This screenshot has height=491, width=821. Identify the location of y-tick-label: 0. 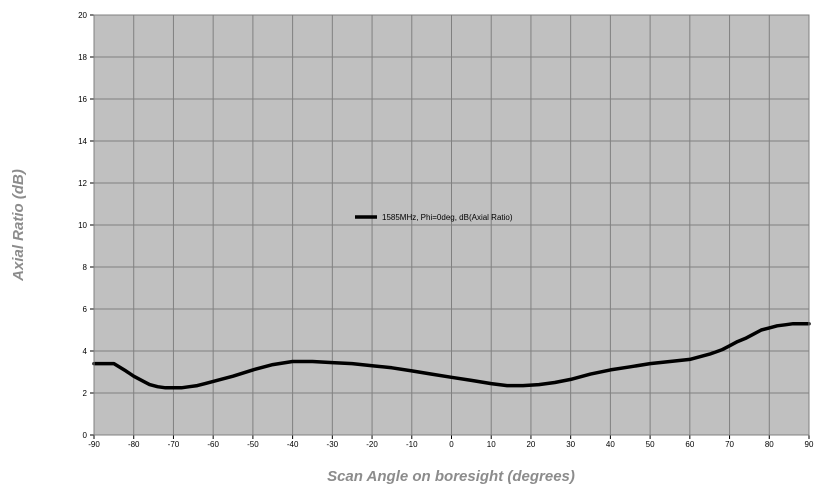
(85, 435).